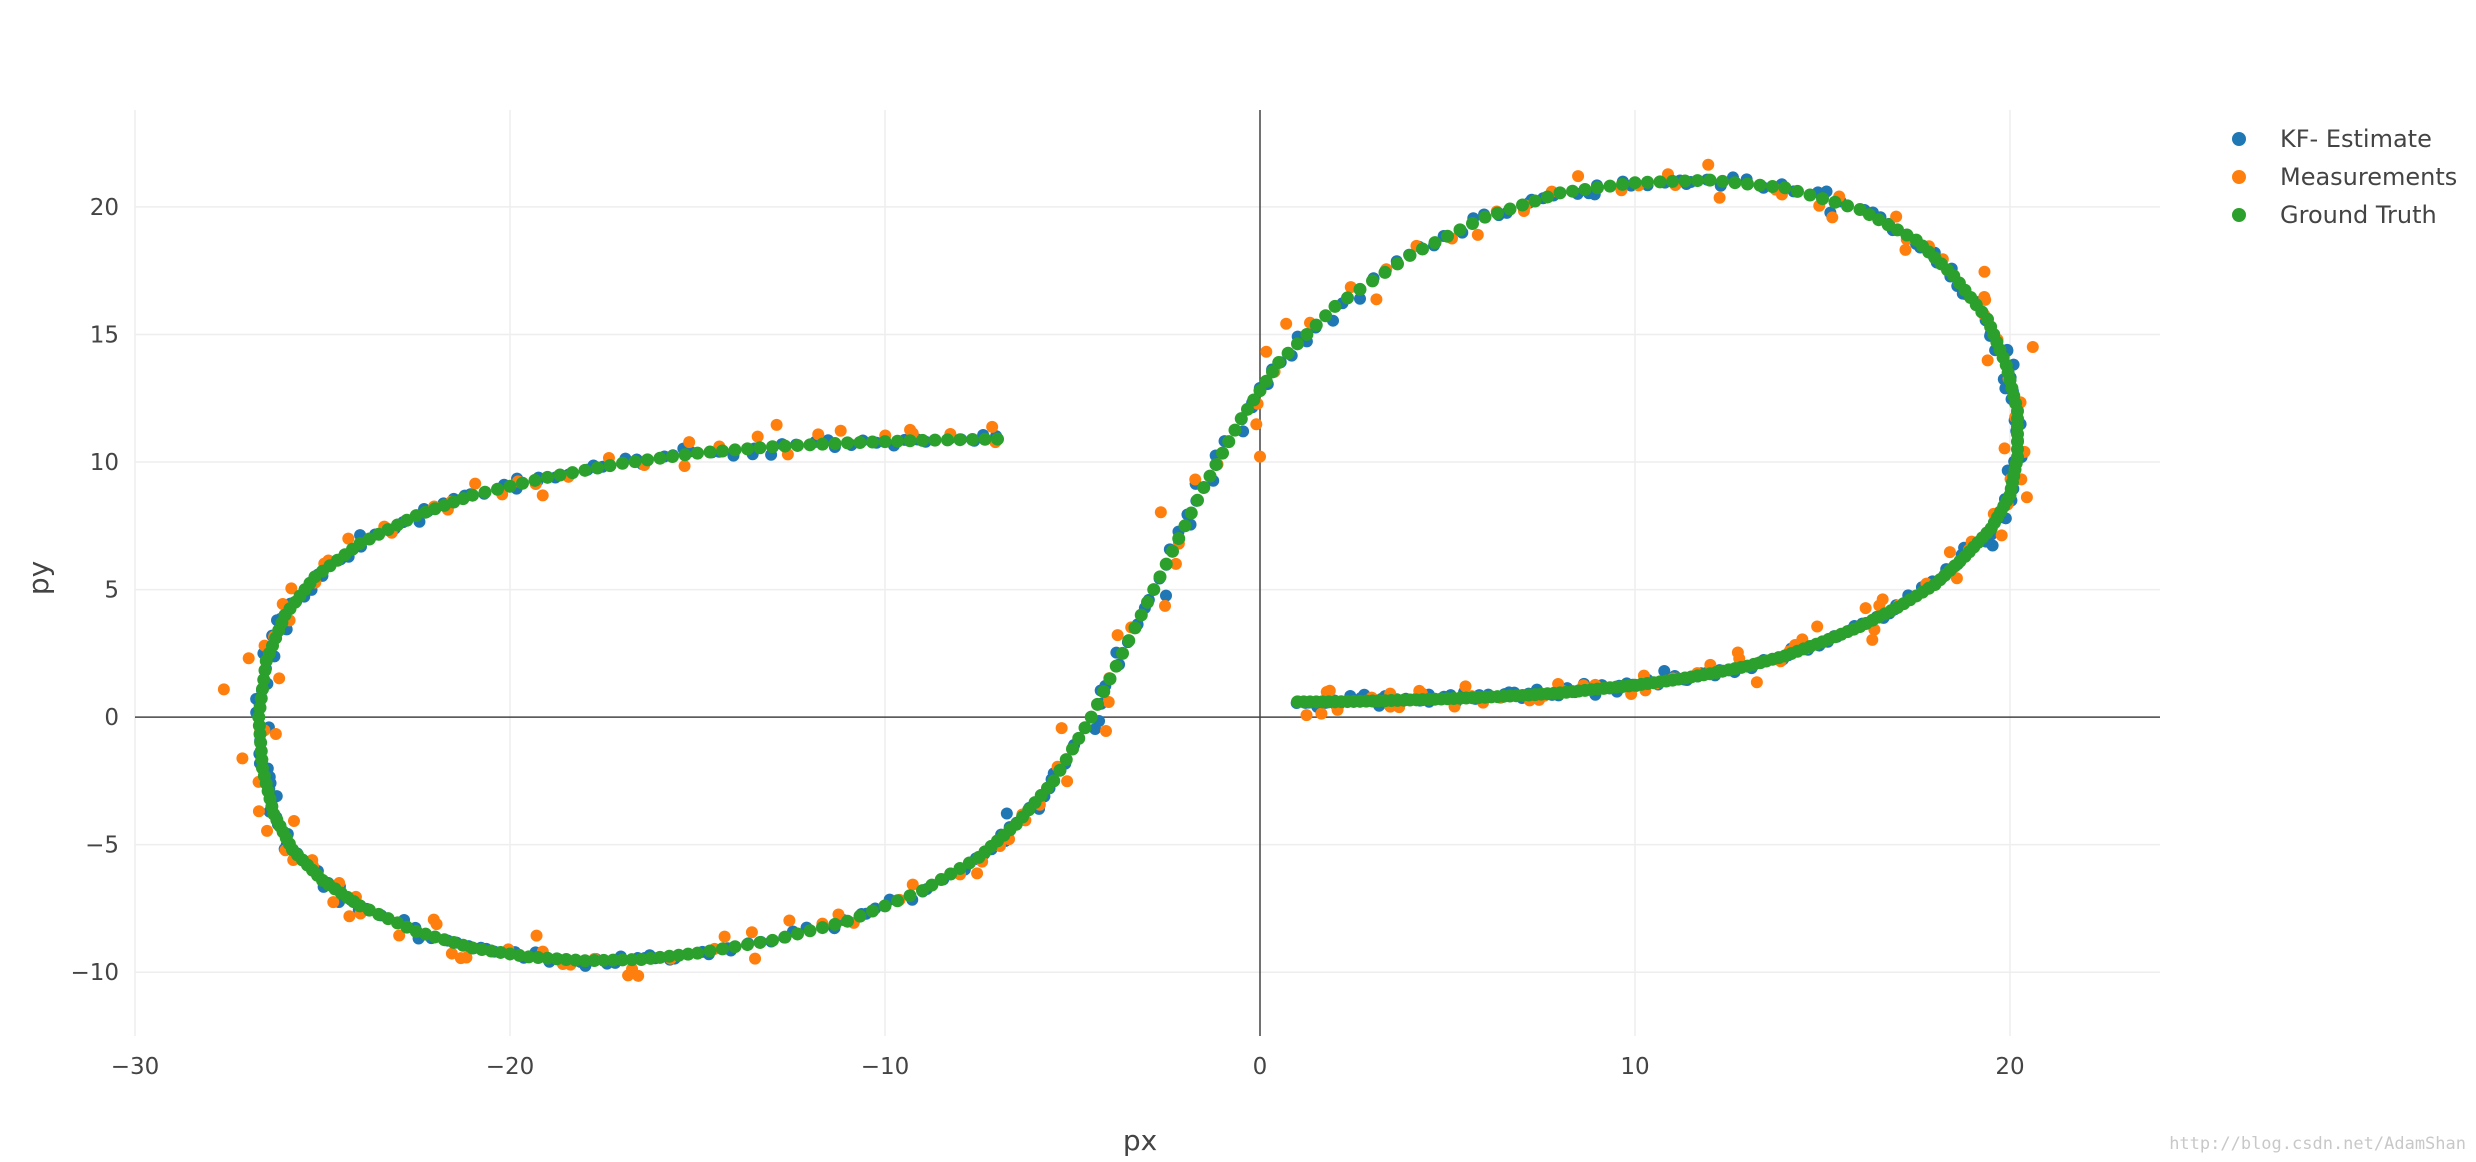 Image resolution: width=2476 pixels, height=1162 pixels. Describe the element at coordinates (2368, 177) in the screenshot. I see `legend-label-measurements: Measurements` at that location.